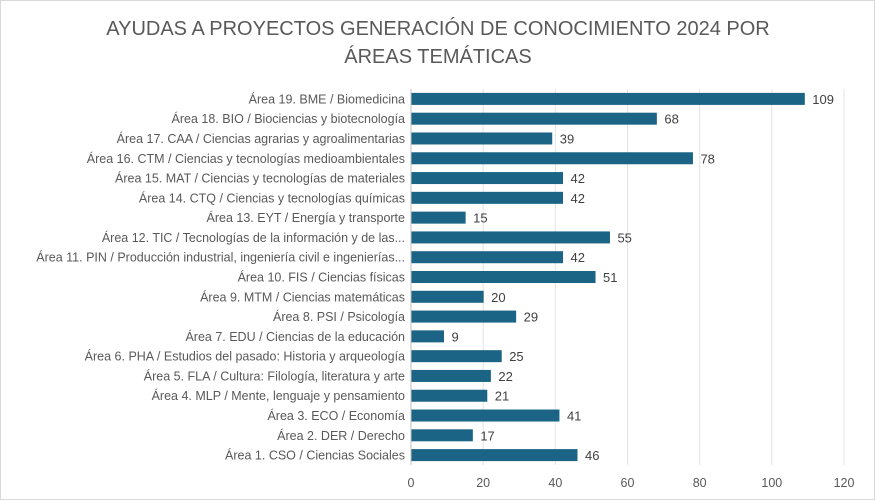 The width and height of the screenshot is (875, 501). I want to click on data-label: 109, so click(823, 99).